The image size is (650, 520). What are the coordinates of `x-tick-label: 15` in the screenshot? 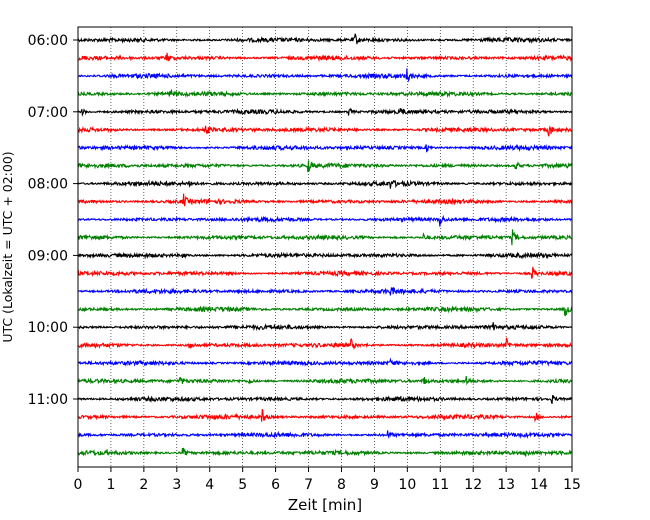 It's located at (572, 485).